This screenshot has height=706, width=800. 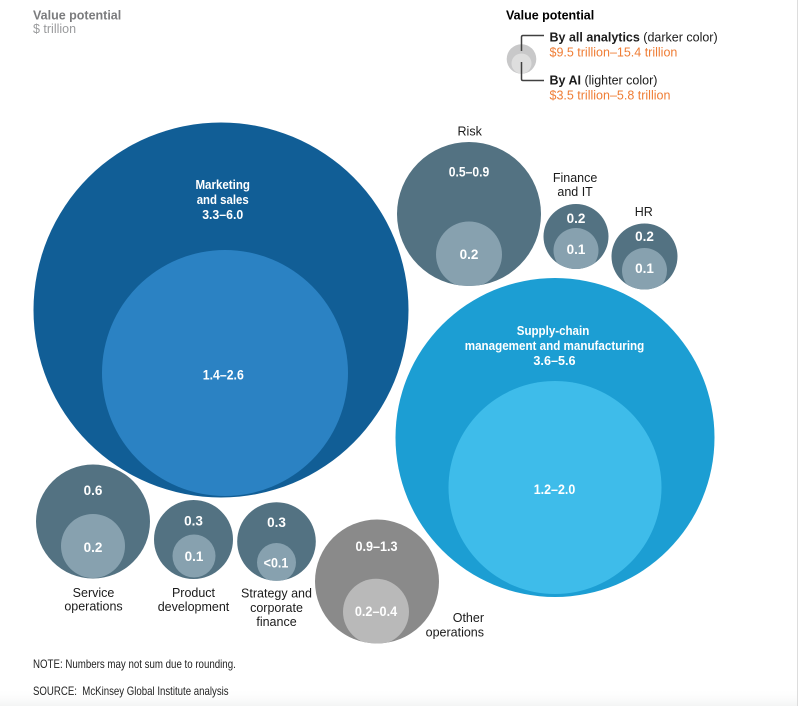 I want to click on svg-text: Other, so click(x=468, y=618).